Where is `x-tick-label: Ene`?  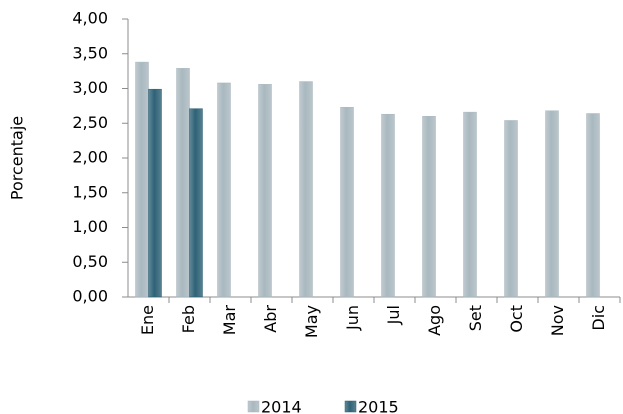 x-tick-label: Ene is located at coordinates (147, 320).